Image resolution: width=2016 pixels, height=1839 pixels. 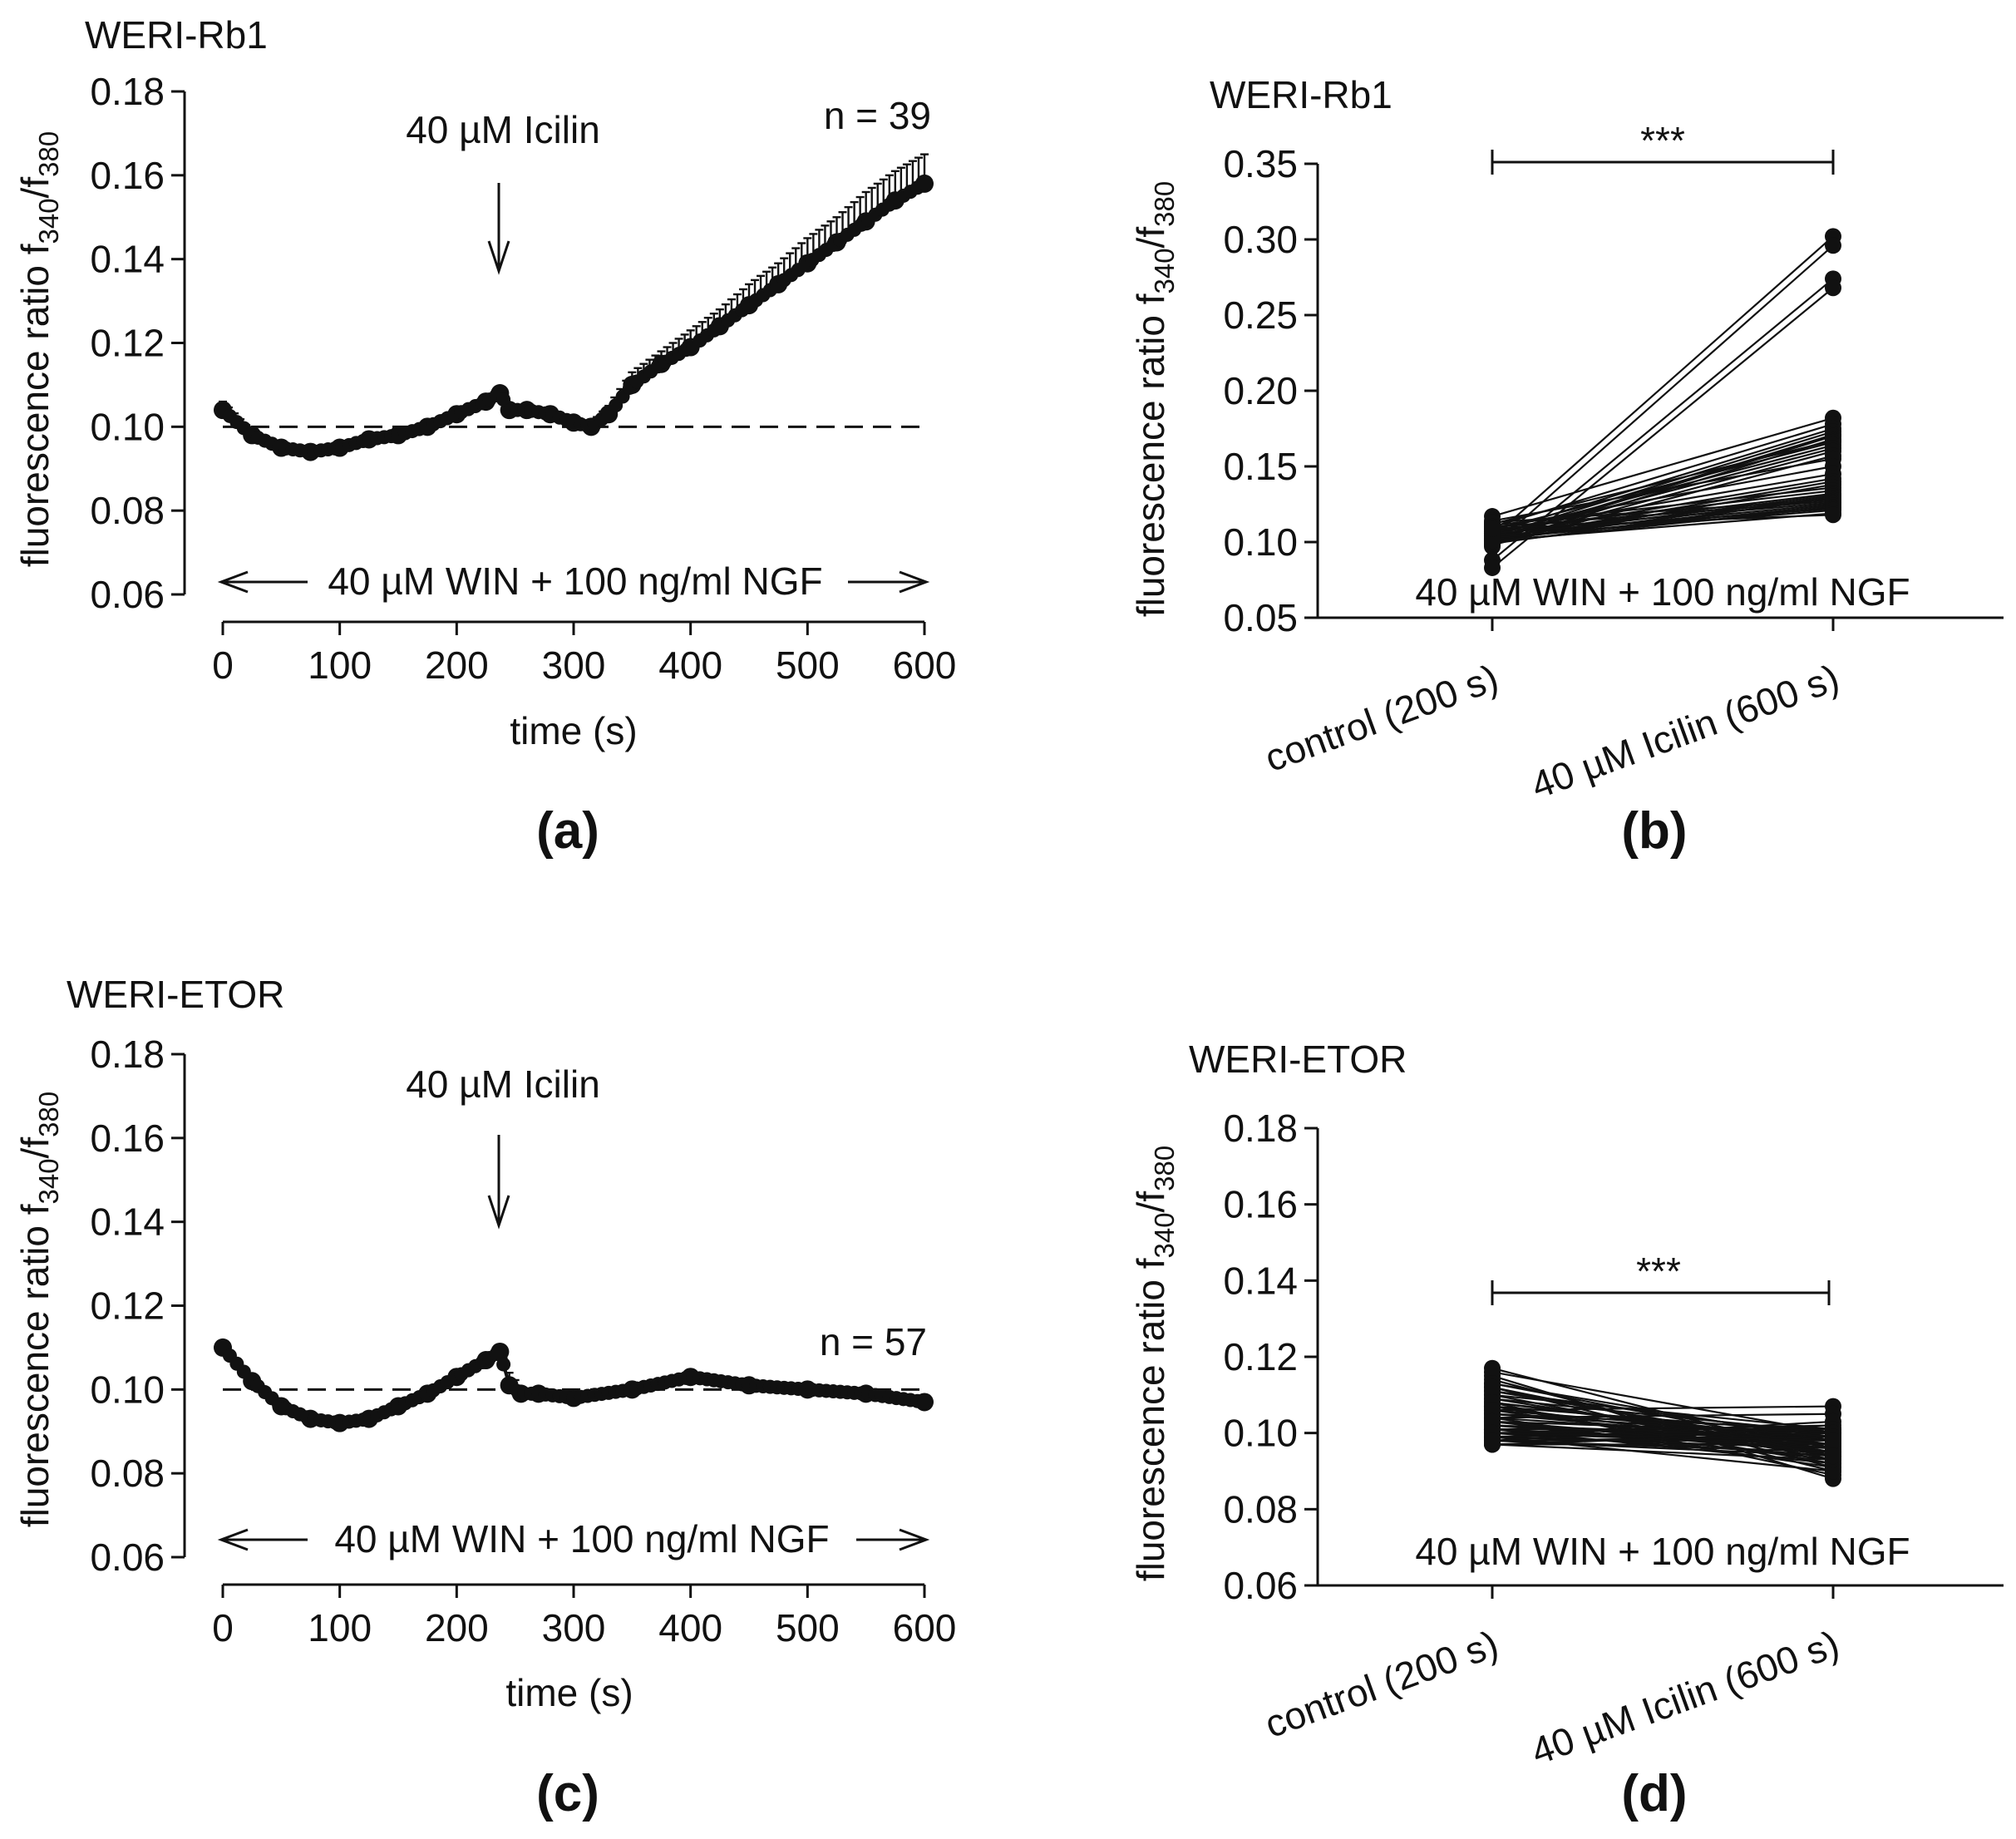 I want to click on panel-a-x-ticks: 0 100 200 300 400 500 600, so click(x=584, y=655).